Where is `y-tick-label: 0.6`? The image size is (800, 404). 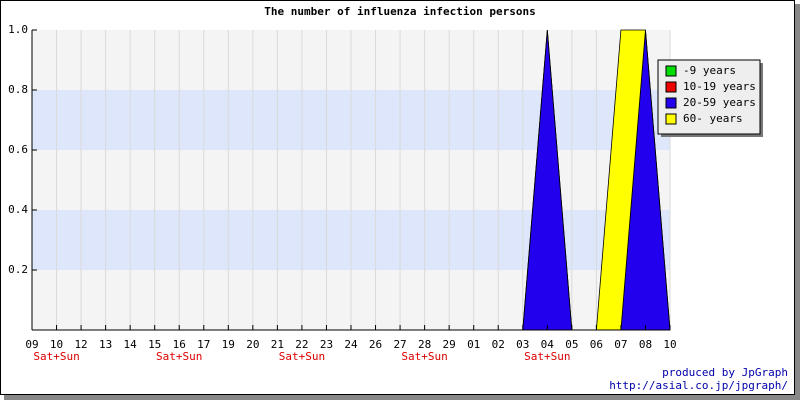
y-tick-label: 0.6 is located at coordinates (18, 149).